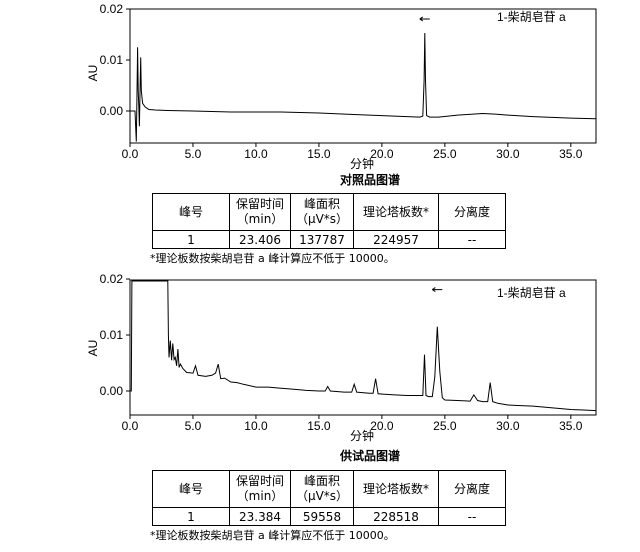 The image size is (640, 552). What do you see at coordinates (260, 516) in the screenshot?
I see `table-cell: 23.384` at bounding box center [260, 516].